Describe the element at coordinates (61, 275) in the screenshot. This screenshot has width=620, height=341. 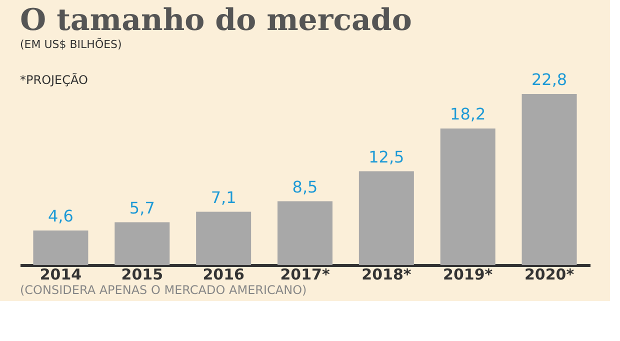
I see `x-tick-label: 2014` at that location.